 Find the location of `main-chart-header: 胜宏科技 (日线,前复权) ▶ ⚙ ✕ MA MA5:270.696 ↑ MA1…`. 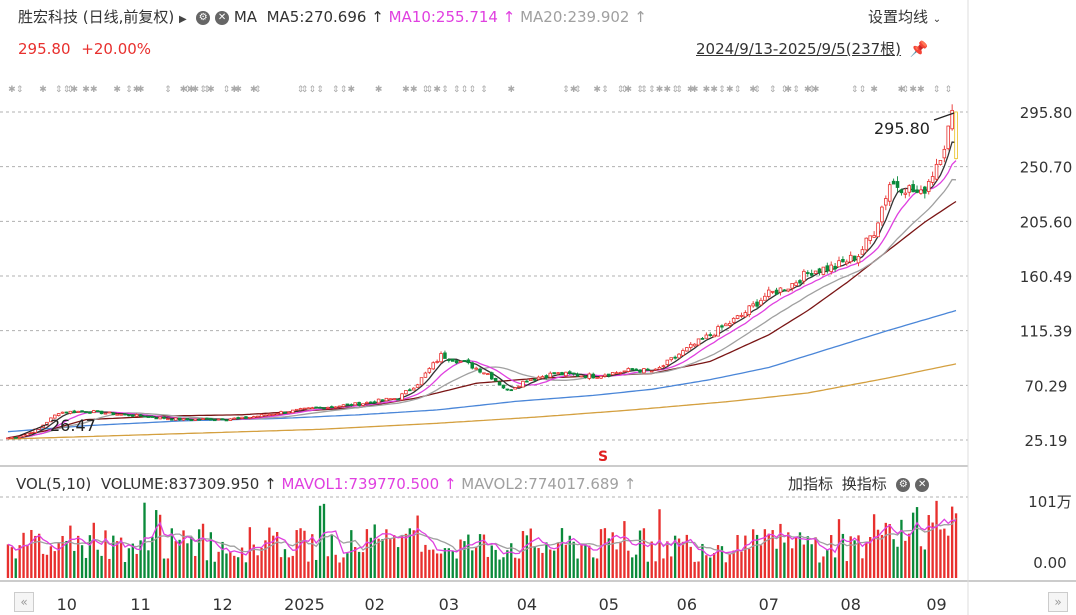

main-chart-header: 胜宏科技 (日线,前复权) ▶ ⚙ ✕ MA MA5:270.696 ↑ MA1… is located at coordinates (332, 18).